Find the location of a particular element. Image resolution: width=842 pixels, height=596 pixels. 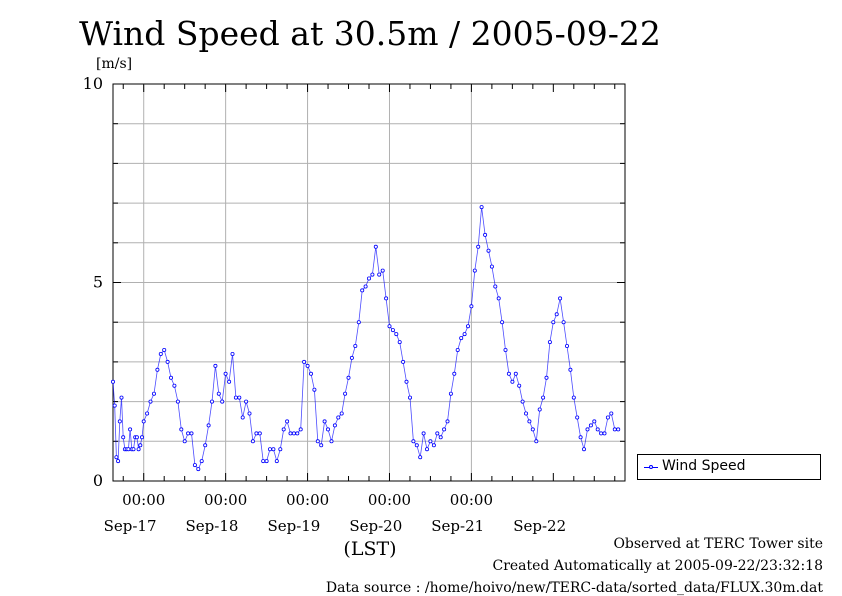

x-axis-label: (LST) is located at coordinates (370, 549).